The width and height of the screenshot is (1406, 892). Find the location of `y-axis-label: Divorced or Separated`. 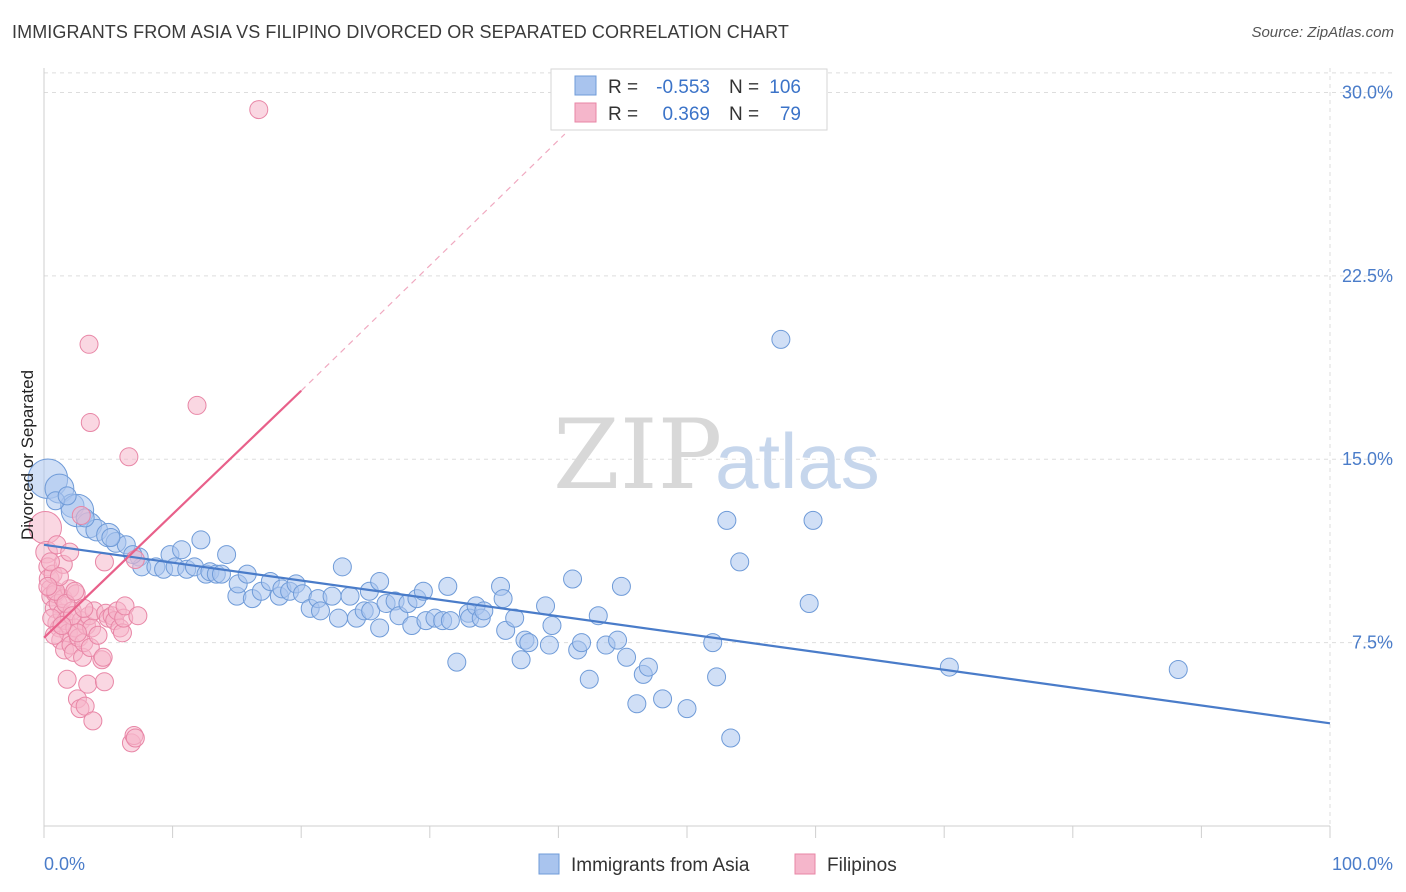

y-axis-label: Divorced or Separated is located at coordinates (27, 455).